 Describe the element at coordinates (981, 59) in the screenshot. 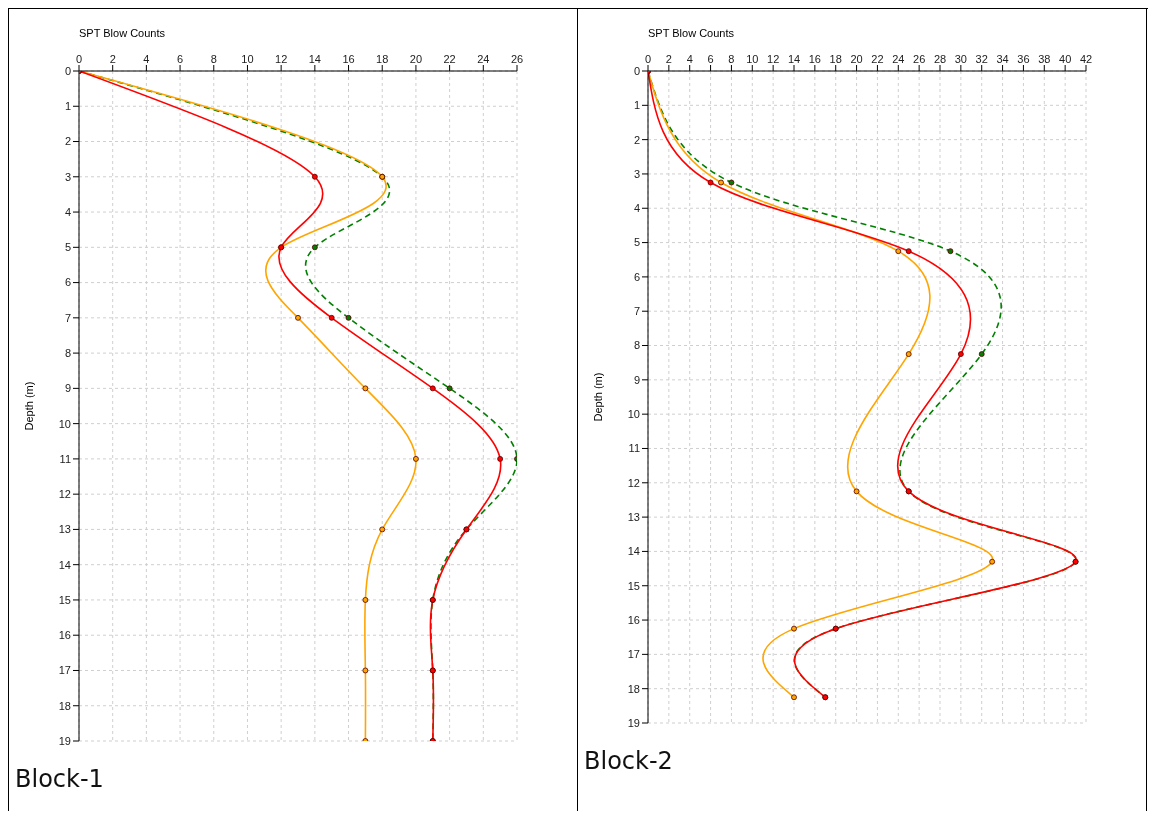

I see `x-tick-label: 32` at that location.